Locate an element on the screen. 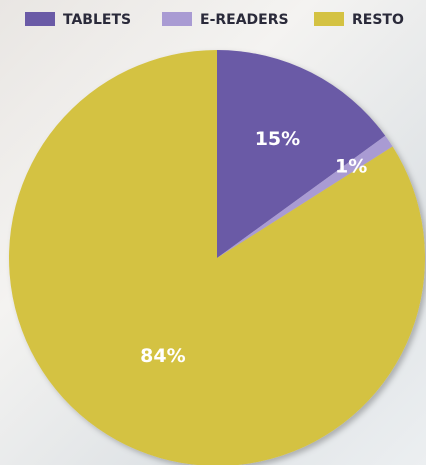 This screenshot has height=465, width=426. legend-label: E-READERS is located at coordinates (244, 20).